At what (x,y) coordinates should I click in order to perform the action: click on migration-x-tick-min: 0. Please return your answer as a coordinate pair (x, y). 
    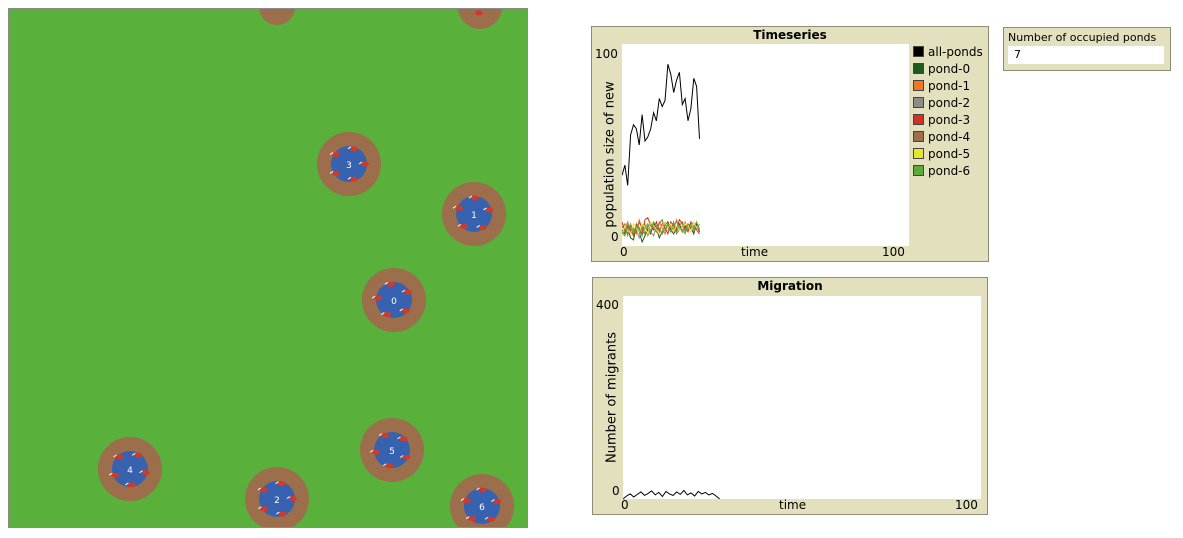
    Looking at the image, I should click on (625, 505).